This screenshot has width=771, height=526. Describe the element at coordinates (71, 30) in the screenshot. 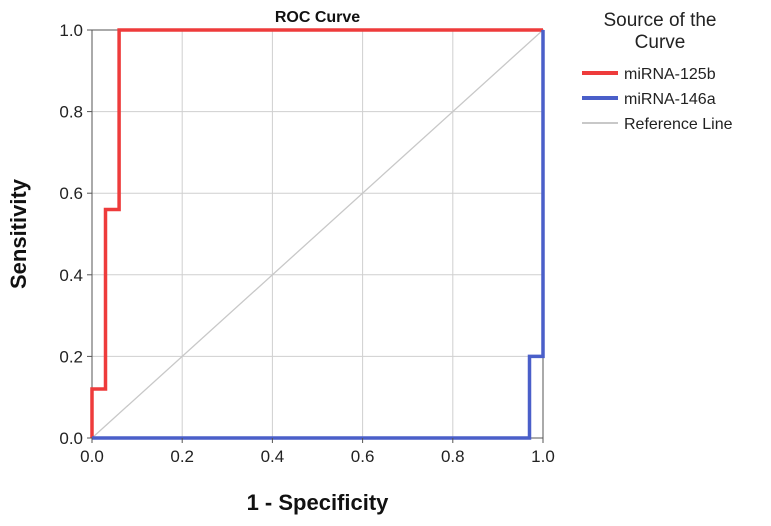

I see `y-tick-label: 1.0` at that location.